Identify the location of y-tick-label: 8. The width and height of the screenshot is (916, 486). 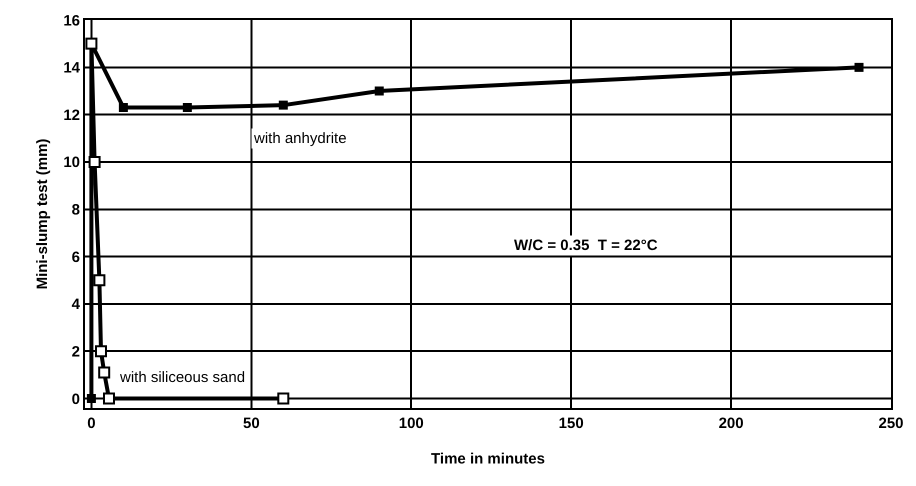
(76, 210).